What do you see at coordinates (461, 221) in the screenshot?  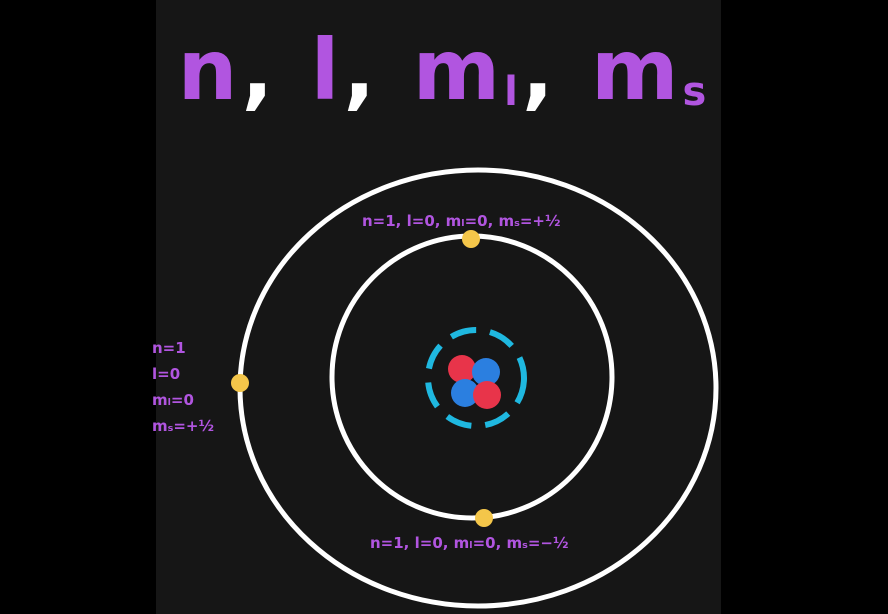 I see `top-electron-label: n=1, l=0, mₗ=0, mₛ=+½` at bounding box center [461, 221].